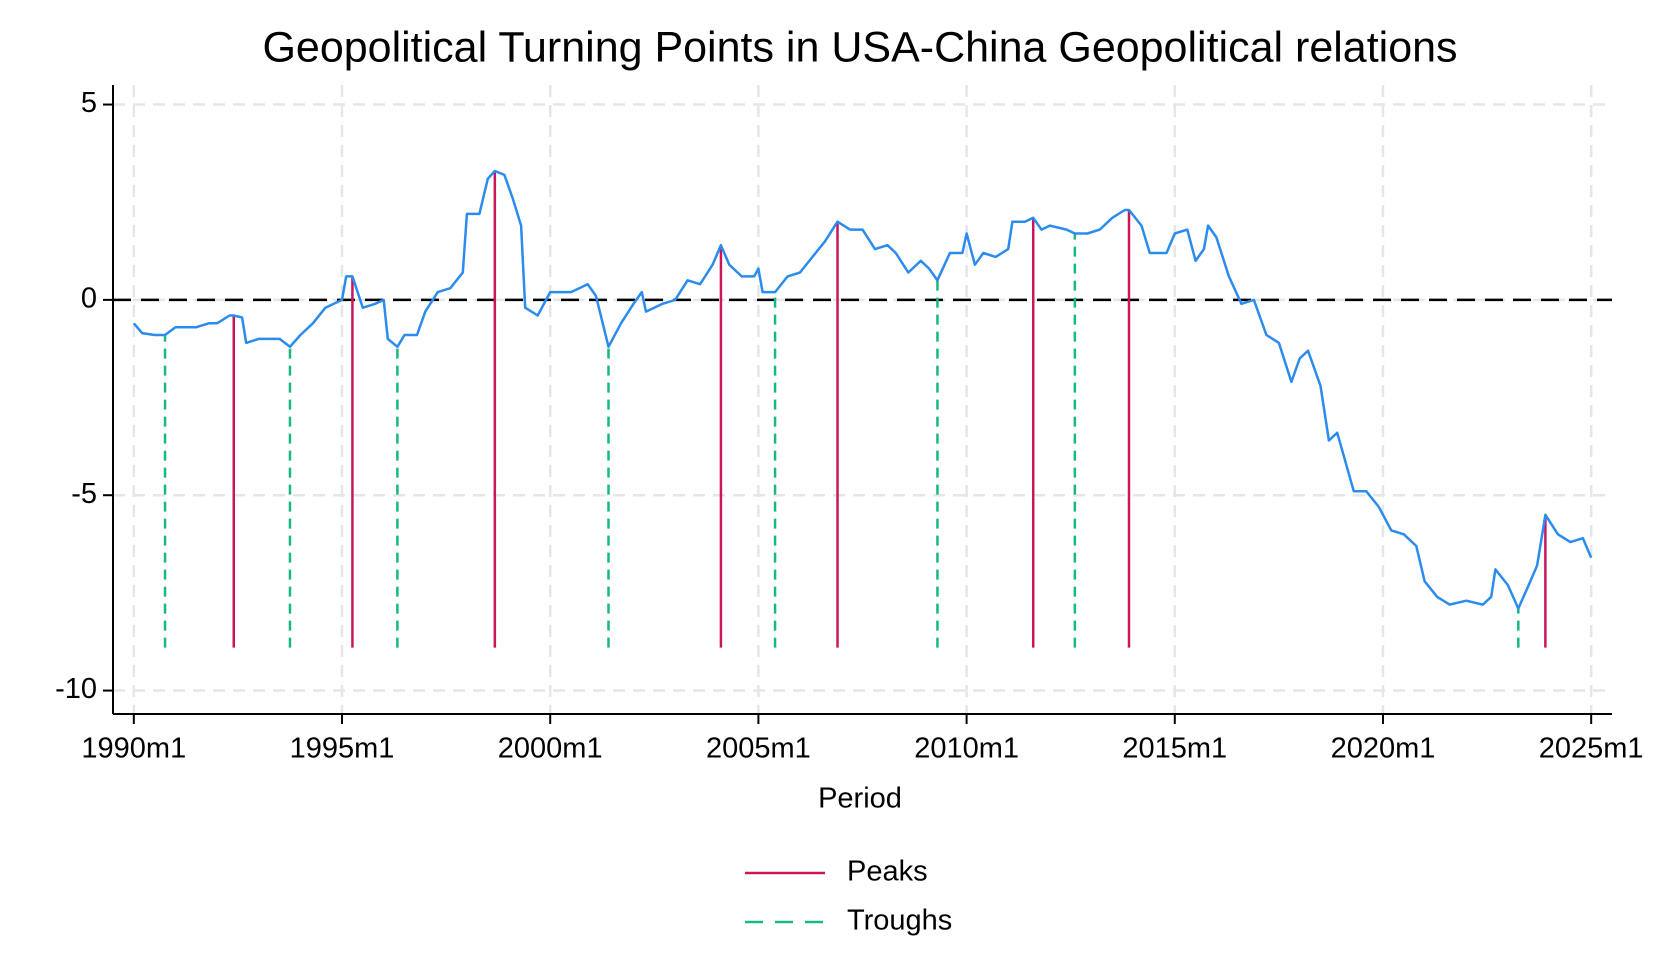  I want to click on x-tick-label: 2020m1, so click(1383, 749).